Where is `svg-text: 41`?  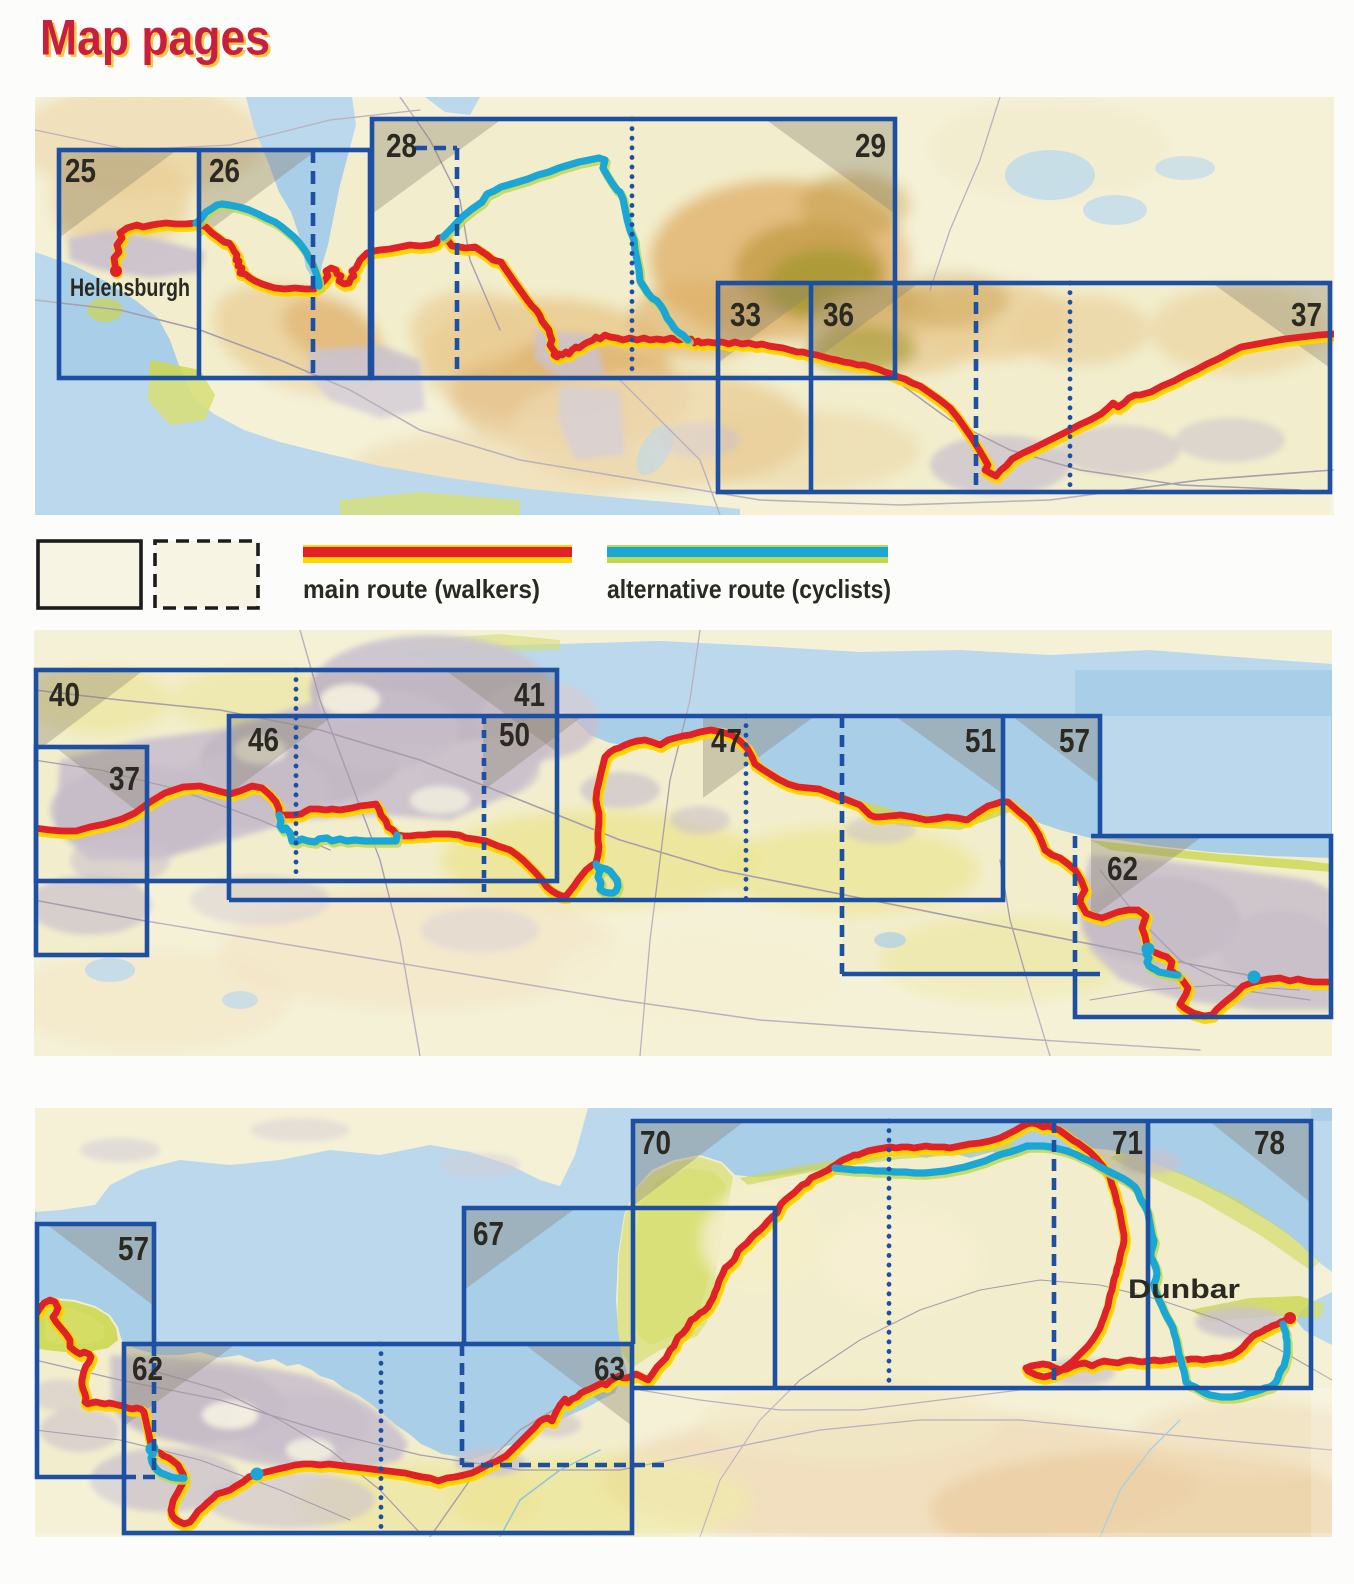
svg-text: 41 is located at coordinates (529, 694).